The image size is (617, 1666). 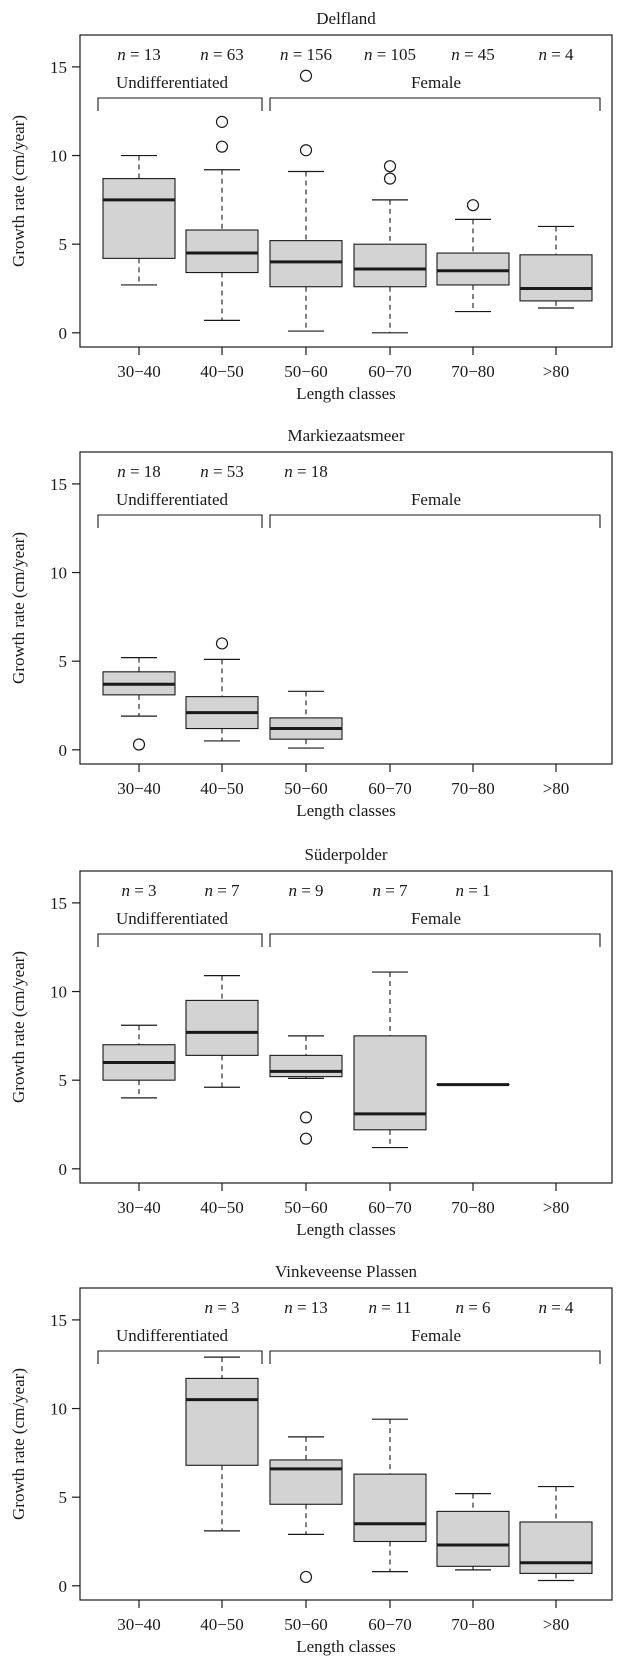 What do you see at coordinates (222, 471) in the screenshot?
I see `sample-size-label: n = 53` at bounding box center [222, 471].